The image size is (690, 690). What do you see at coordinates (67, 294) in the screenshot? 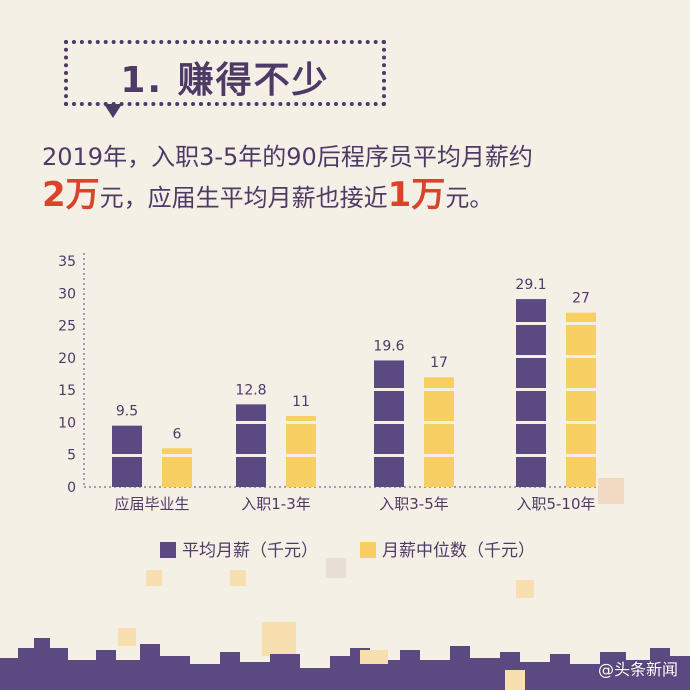
I see `y-tick-label: 30` at bounding box center [67, 294].